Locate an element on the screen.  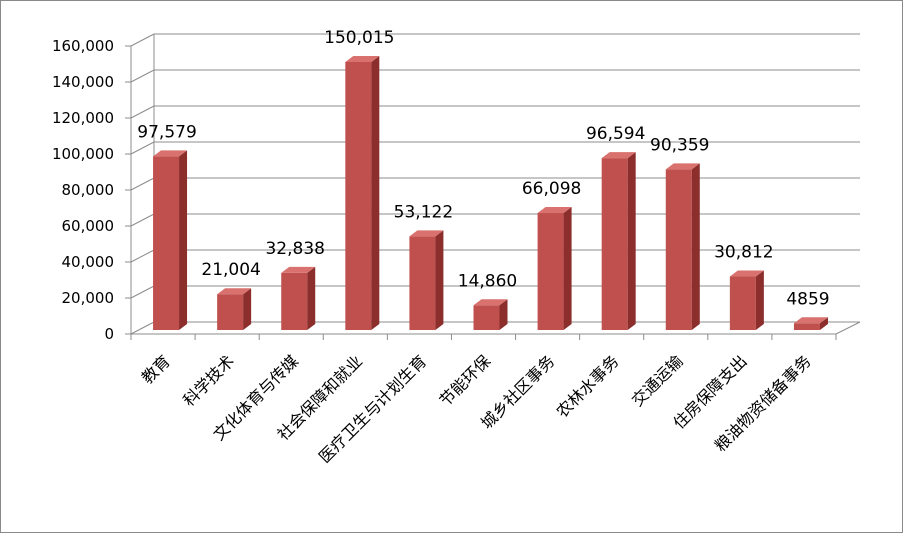
y-tick-label: 20,000 is located at coordinates (88, 298).